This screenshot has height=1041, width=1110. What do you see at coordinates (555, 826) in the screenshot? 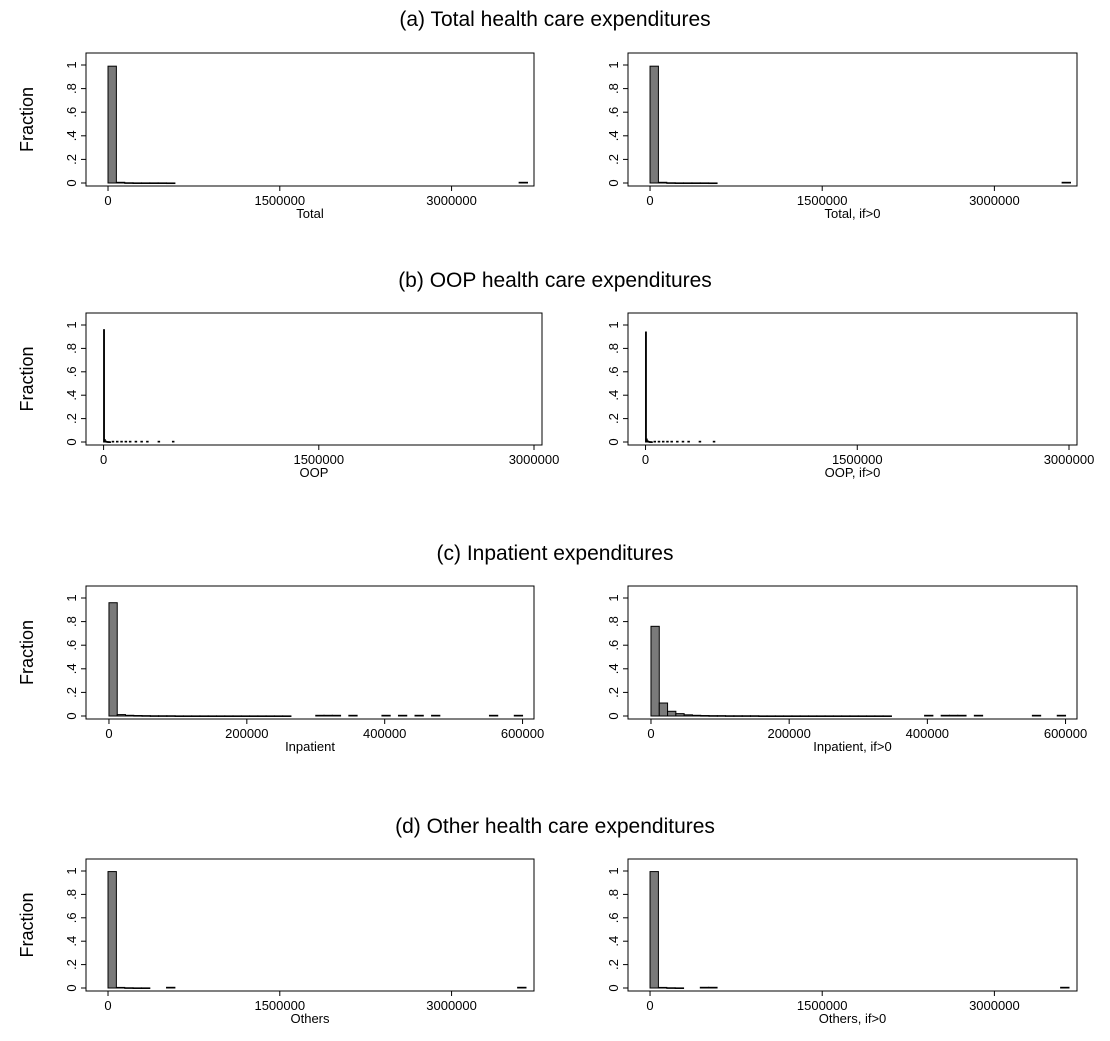
I see `chart-title: (d) Other health care expenditures` at bounding box center [555, 826].